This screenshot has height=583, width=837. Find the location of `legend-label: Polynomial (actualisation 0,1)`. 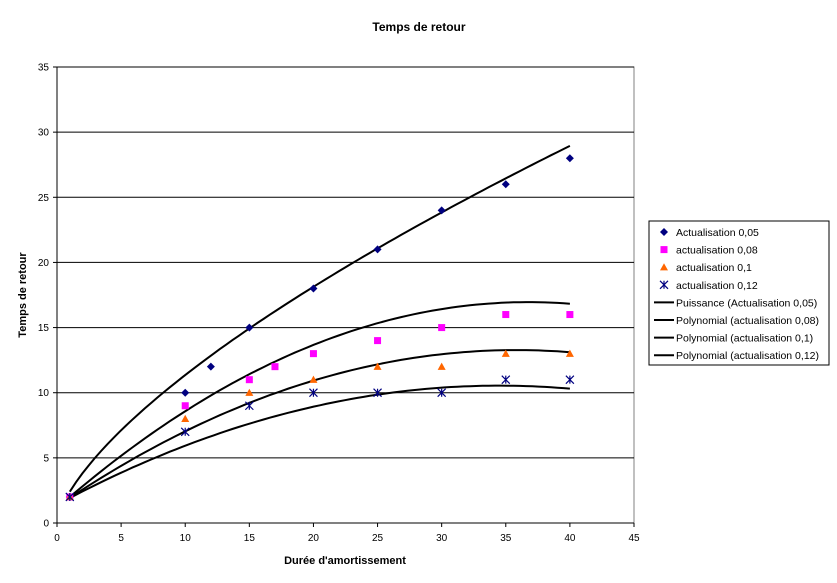

legend-label: Polynomial (actualisation 0,1) is located at coordinates (744, 339).